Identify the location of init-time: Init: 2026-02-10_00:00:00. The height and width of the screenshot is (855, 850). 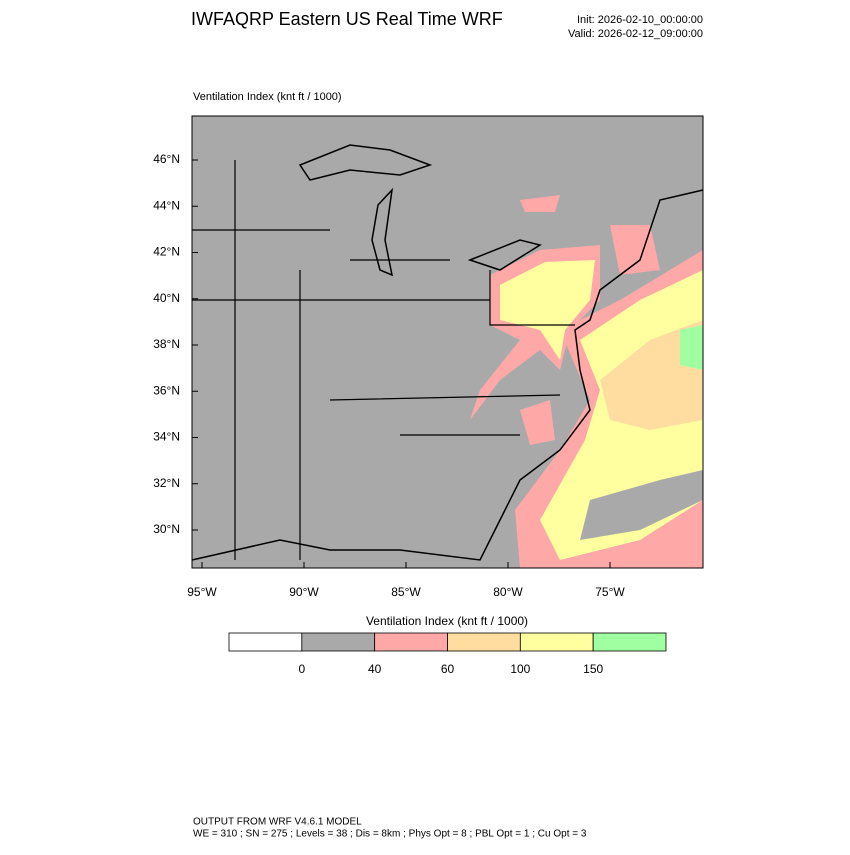
(640, 20).